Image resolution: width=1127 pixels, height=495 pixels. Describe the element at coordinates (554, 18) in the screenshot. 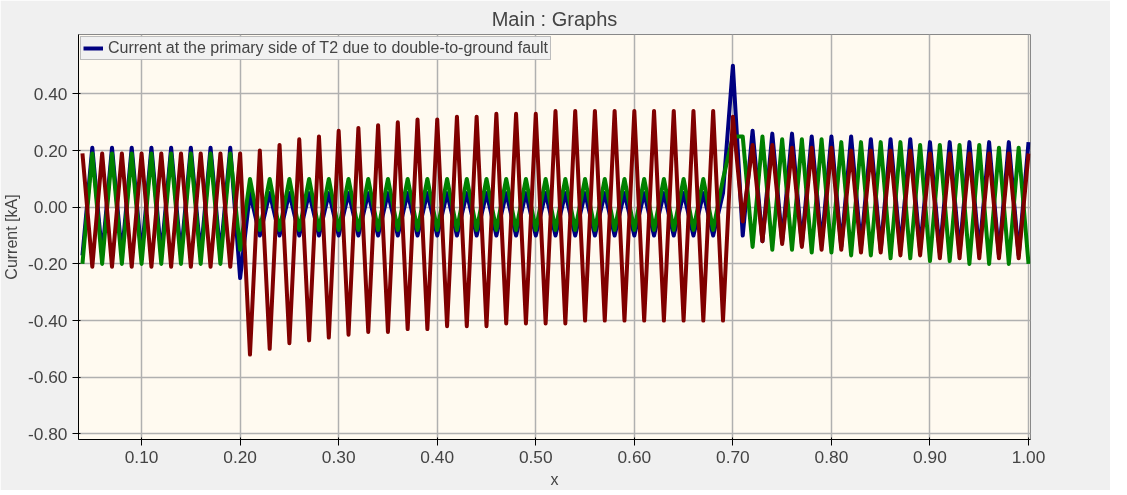

I see `chart-title: Main : Graphs` at that location.